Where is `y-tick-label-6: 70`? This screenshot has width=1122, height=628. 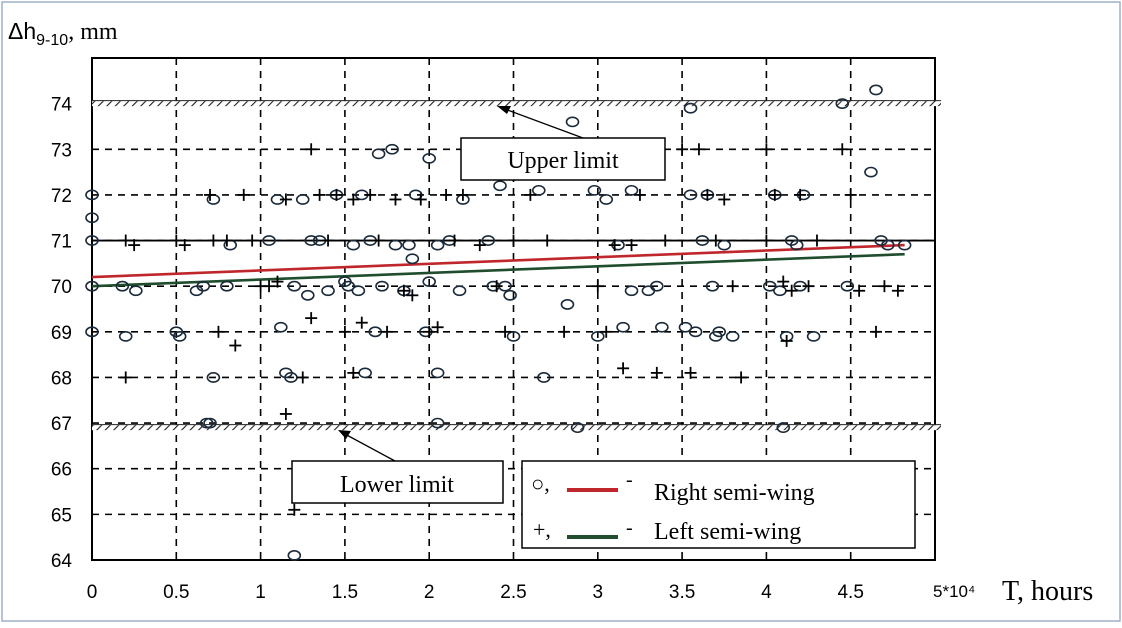
y-tick-label-6: 70 is located at coordinates (61, 287).